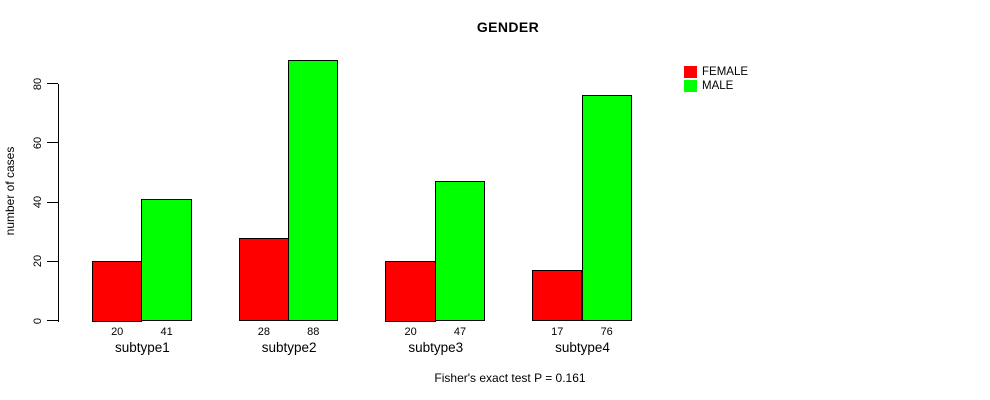  Describe the element at coordinates (313, 332) in the screenshot. I see `bar-value-label: 88` at that location.